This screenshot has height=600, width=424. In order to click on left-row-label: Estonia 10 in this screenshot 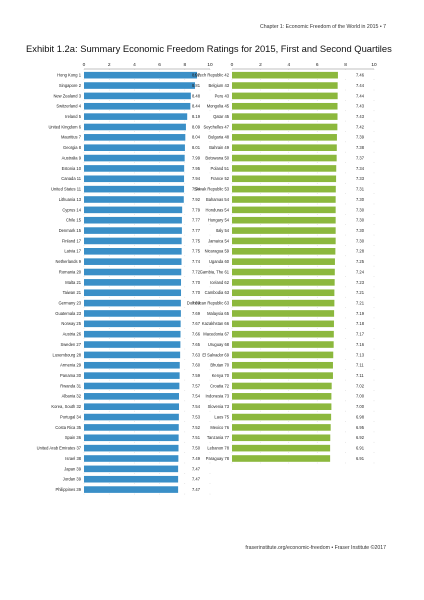, I will do `click(72, 168)`.